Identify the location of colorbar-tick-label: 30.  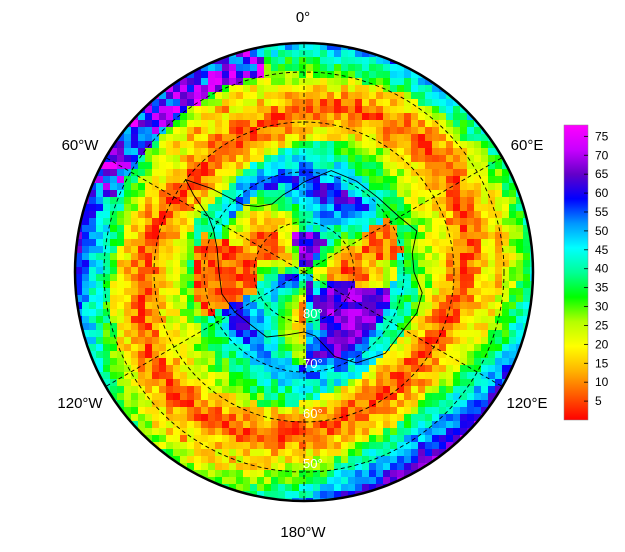
(602, 307).